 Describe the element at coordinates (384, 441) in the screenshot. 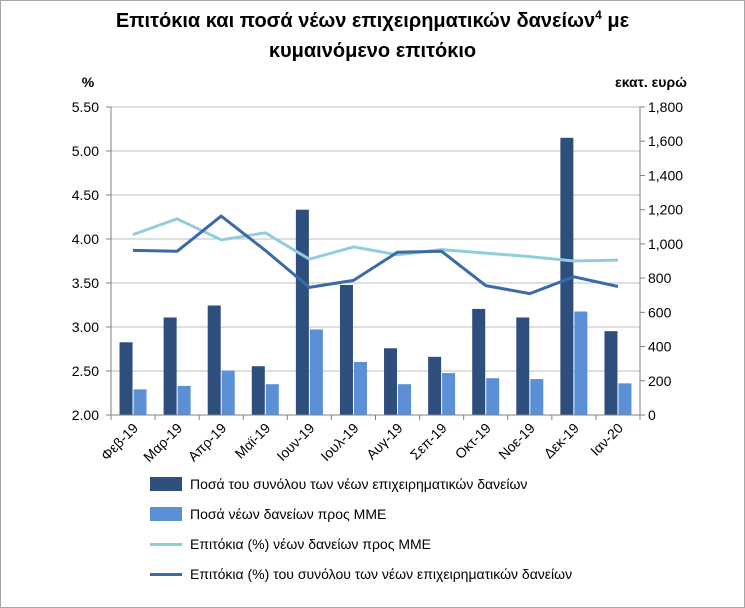

I see `x-tick-label: Αυγ-19` at that location.